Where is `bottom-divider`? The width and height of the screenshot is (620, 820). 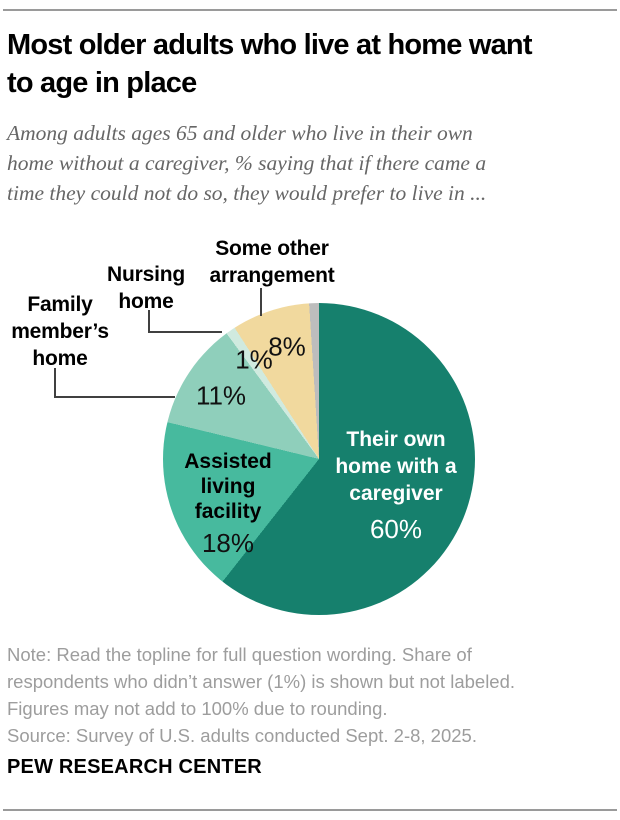 bottom-divider is located at coordinates (310, 810).